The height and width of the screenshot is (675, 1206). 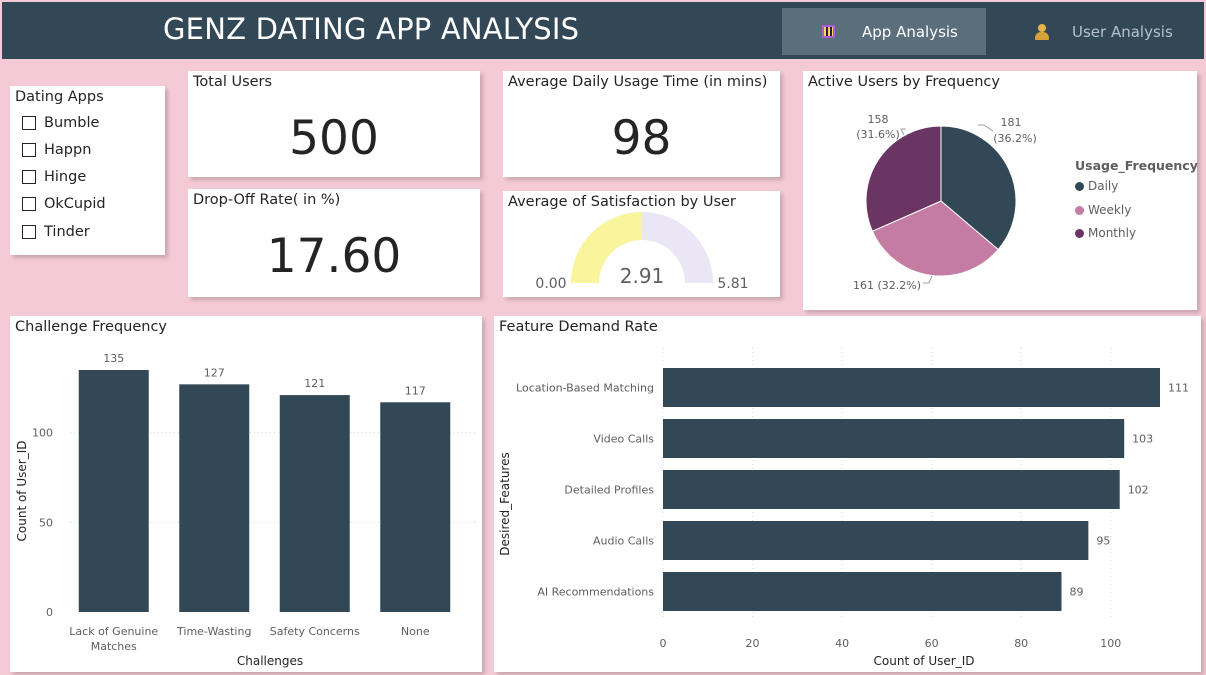 I want to click on slicer-item-label: OkCupid, so click(x=75, y=204).